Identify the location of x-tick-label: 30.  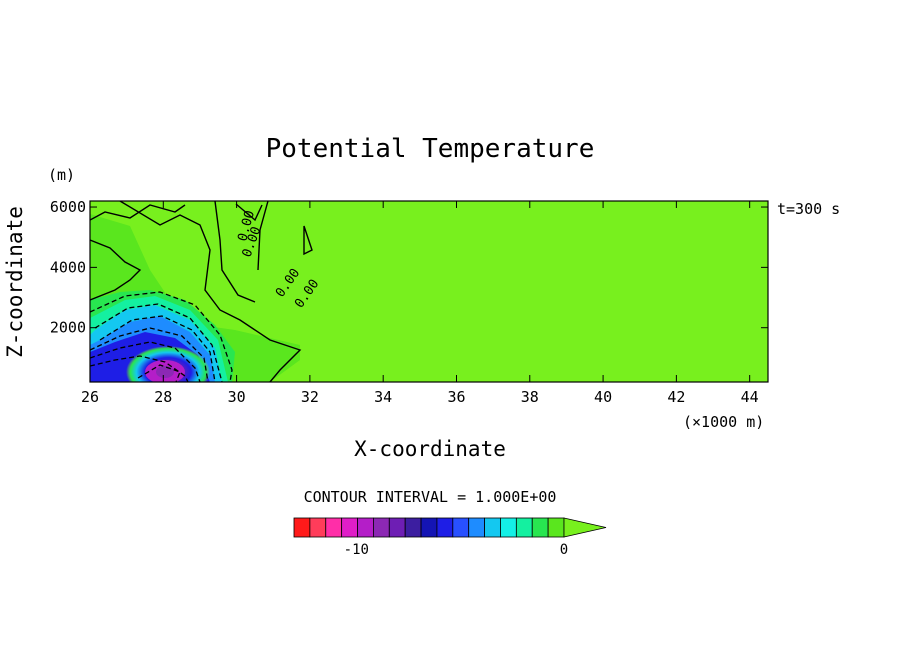
(237, 397).